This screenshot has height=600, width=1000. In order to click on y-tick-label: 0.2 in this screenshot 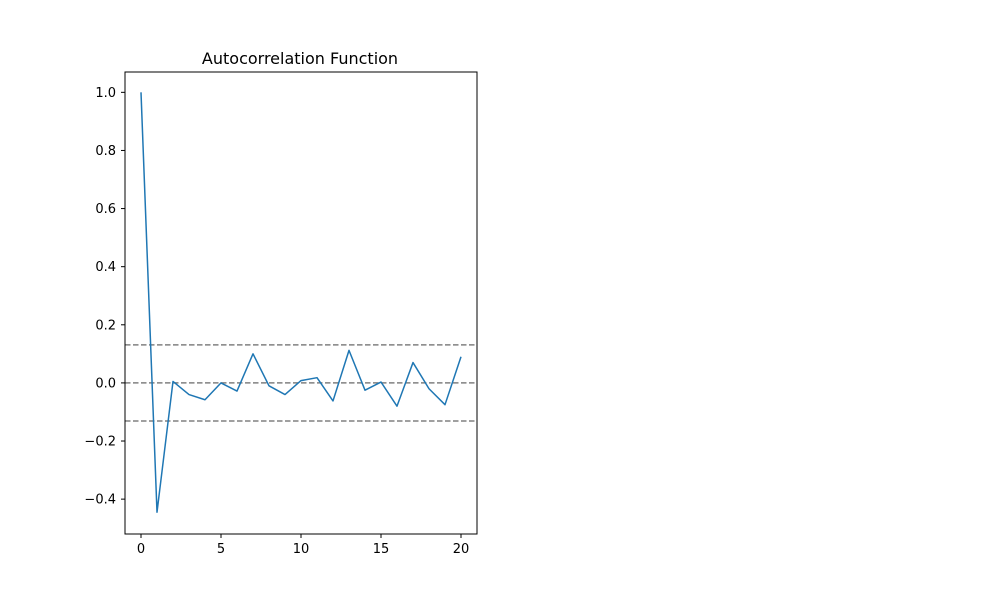, I will do `click(105, 325)`.